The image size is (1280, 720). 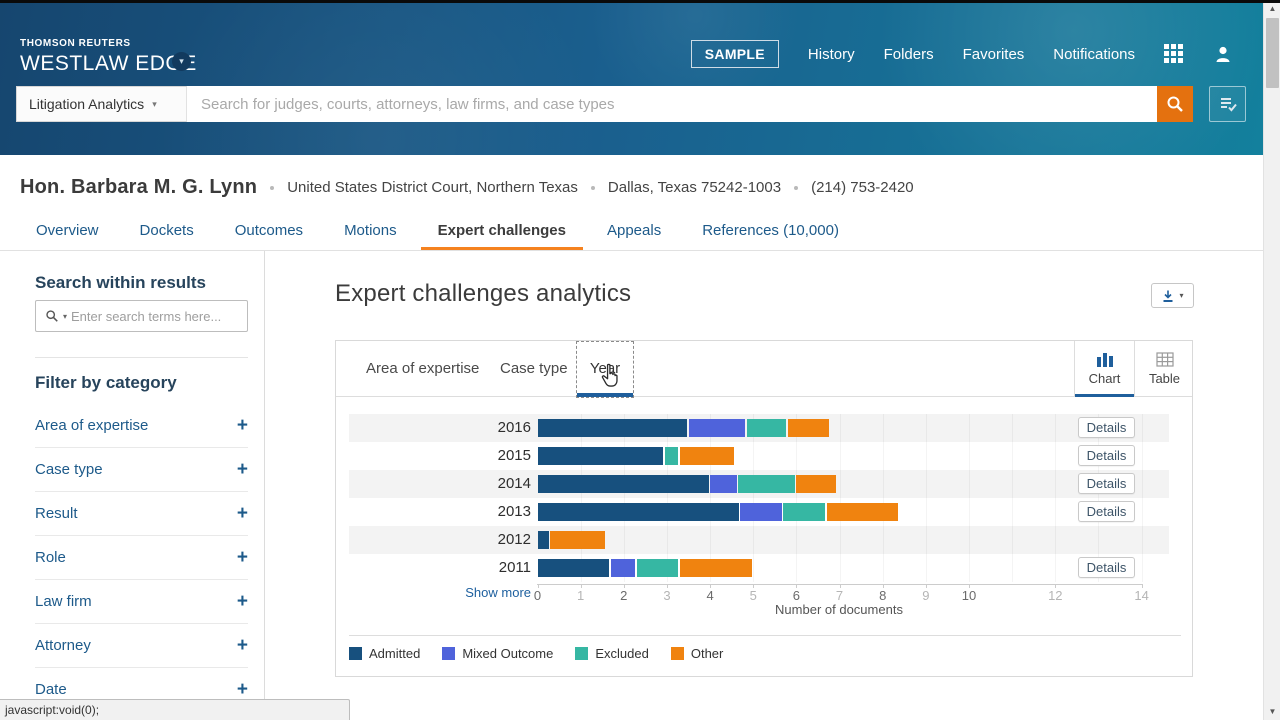 I want to click on tab-outcomes: Outcomes, so click(x=269, y=230).